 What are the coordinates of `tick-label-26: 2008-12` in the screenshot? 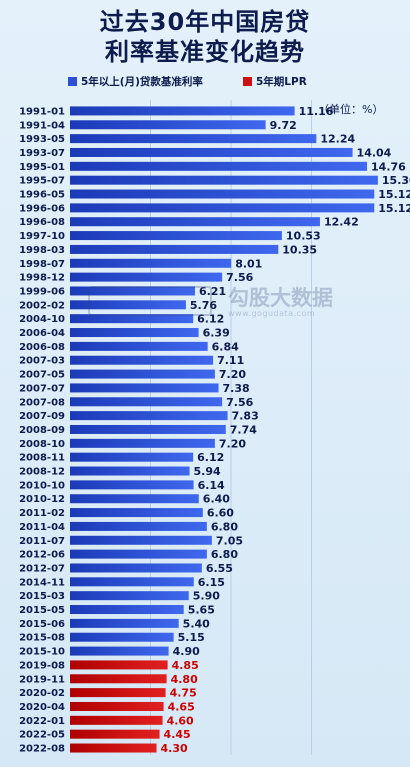 It's located at (42, 472).